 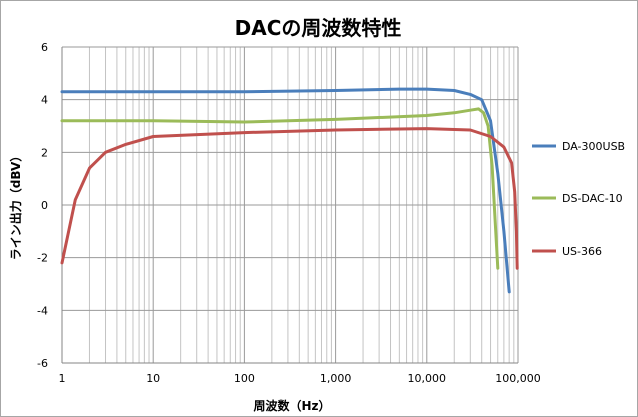 I want to click on chart-title: DACの周波数特性, so click(x=318, y=28).